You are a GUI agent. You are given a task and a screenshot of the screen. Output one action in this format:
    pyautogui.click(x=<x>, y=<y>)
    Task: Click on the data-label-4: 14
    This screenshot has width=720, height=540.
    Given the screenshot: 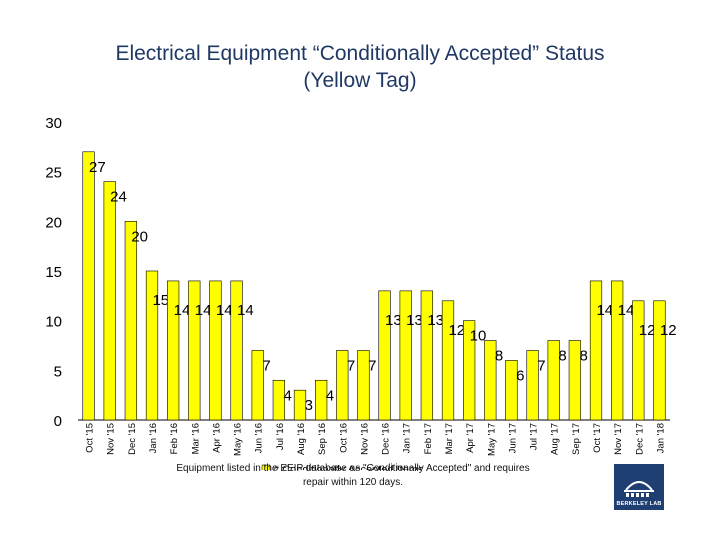 What is the action you would take?
    pyautogui.click(x=182, y=310)
    